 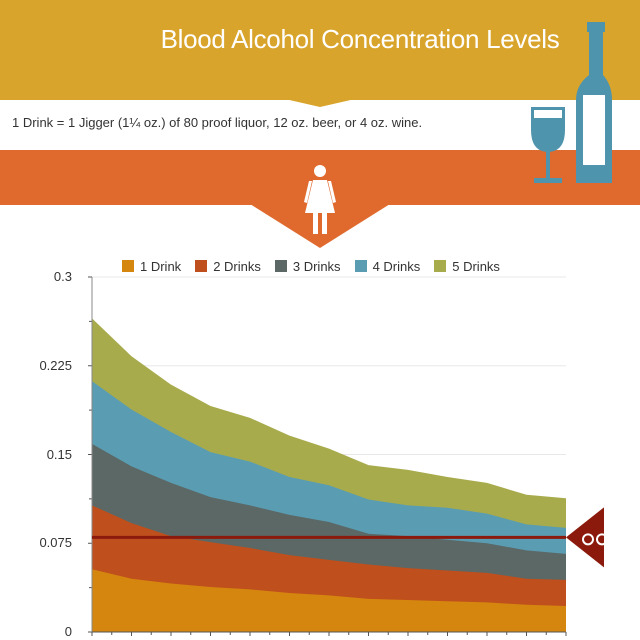 What do you see at coordinates (548, 145) in the screenshot?
I see `wine-glass-icon` at bounding box center [548, 145].